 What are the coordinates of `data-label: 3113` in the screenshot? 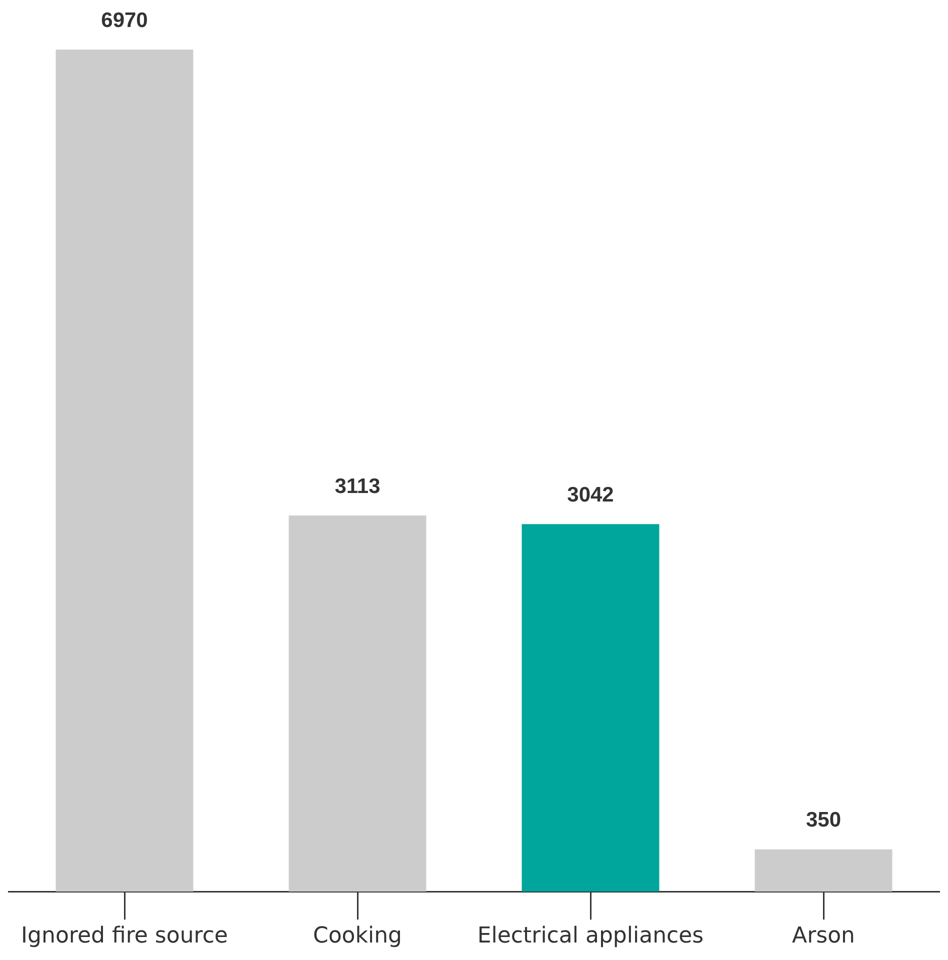 It's located at (357, 486).